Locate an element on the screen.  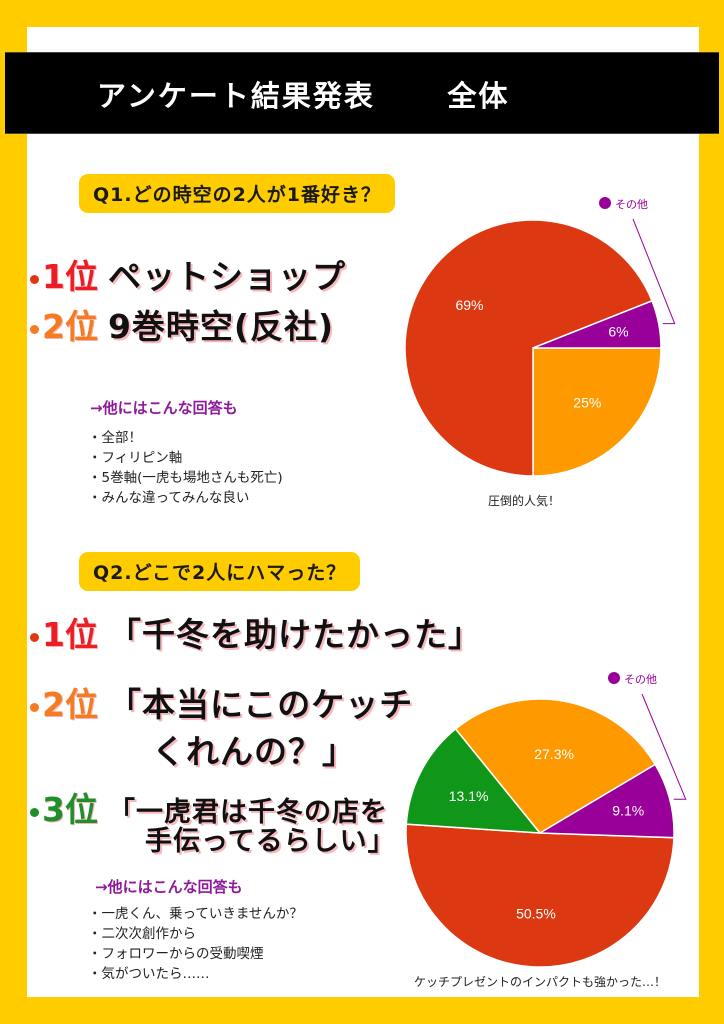
banner-scope: 全体 is located at coordinates (478, 96).